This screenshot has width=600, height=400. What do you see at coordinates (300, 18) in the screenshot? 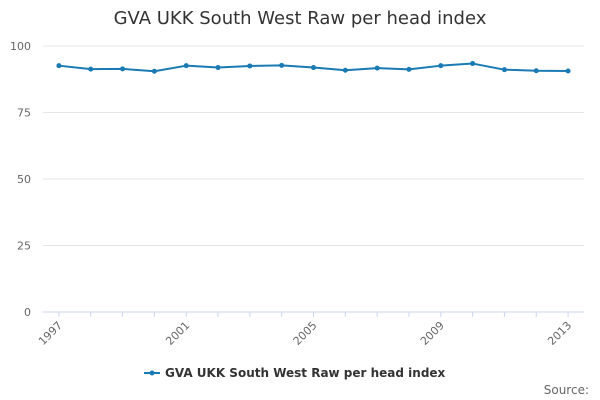
I see `chart-title: GVA UKK South West Raw per head index` at bounding box center [300, 18].